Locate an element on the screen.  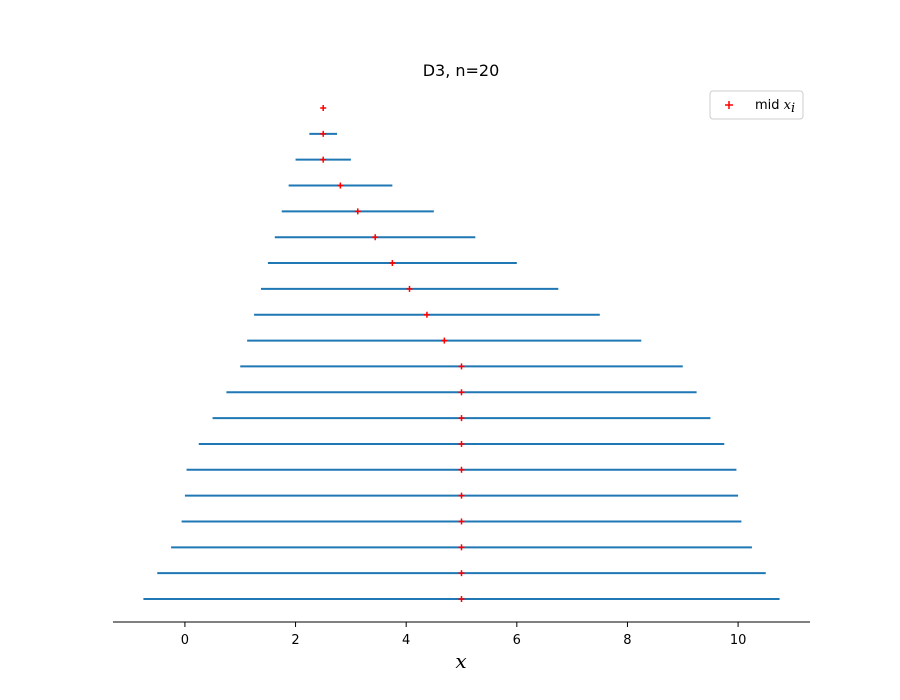
legend-marker is located at coordinates (729, 105).